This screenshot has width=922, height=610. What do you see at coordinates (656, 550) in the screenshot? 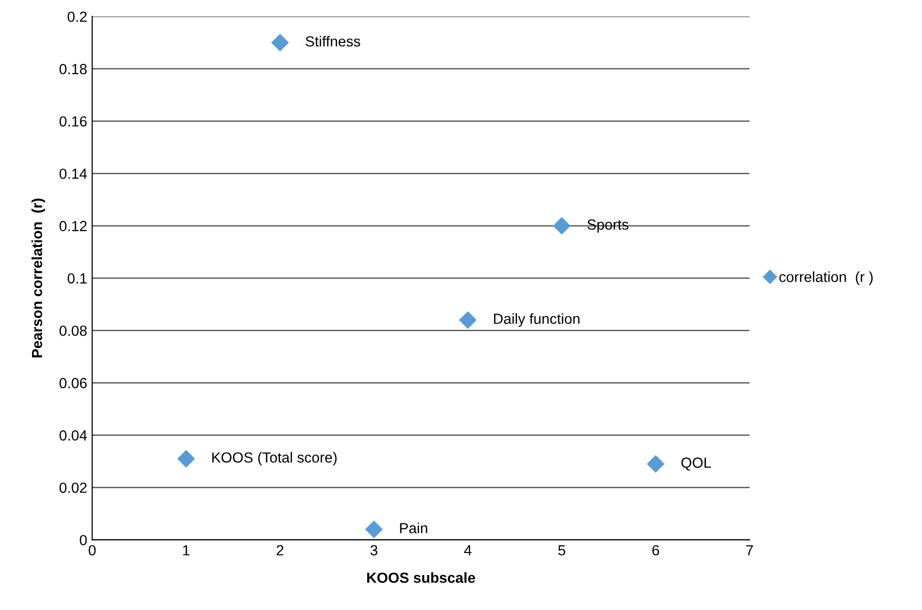
I see `x-tick-label: 6` at bounding box center [656, 550].